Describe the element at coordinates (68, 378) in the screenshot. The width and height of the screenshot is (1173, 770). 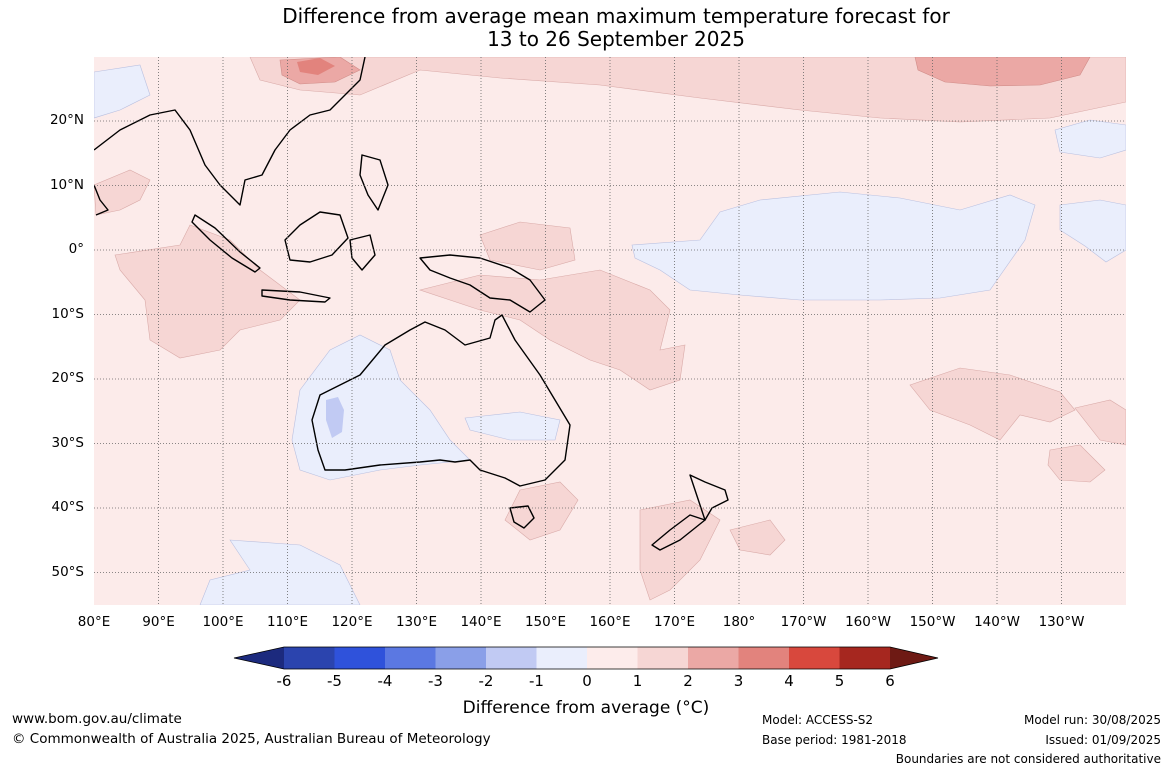
I see `lat-label-20s: 20°S` at that location.